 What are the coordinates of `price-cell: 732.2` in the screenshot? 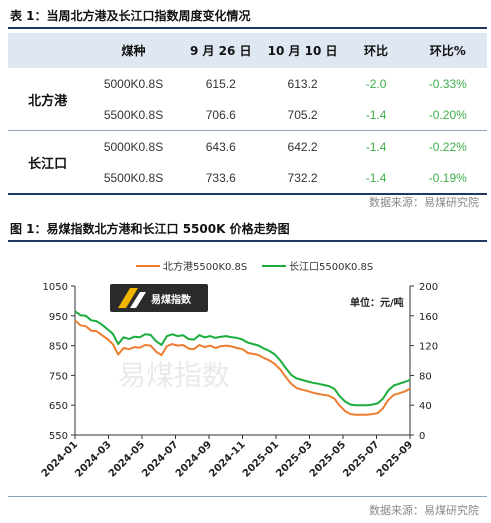 It's located at (302, 178).